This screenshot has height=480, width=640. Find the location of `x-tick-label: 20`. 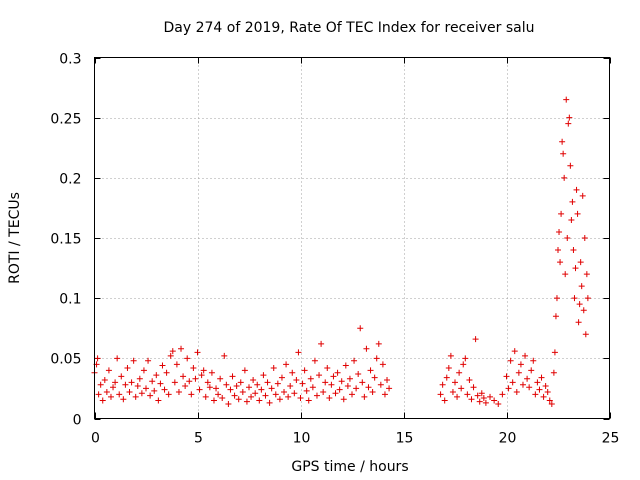

x-tick-label: 20 is located at coordinates (508, 439).